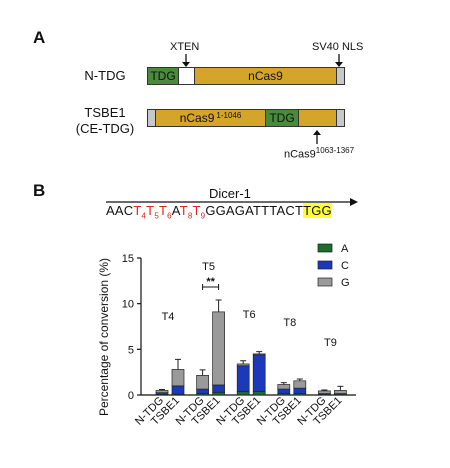 The image size is (450, 468). I want to click on legend-swatch-C, so click(325, 265).